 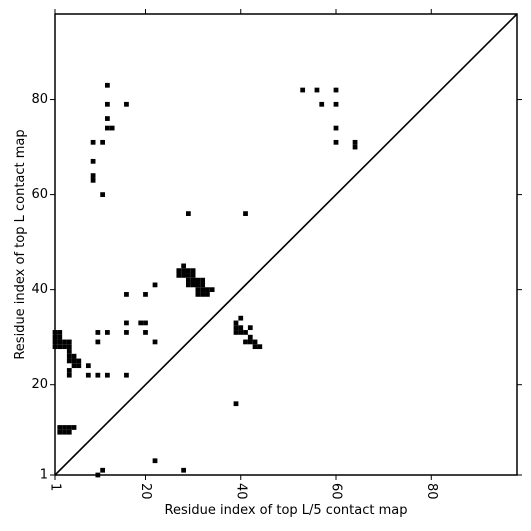 What do you see at coordinates (145, 491) in the screenshot?
I see `x-tick-label: 20` at bounding box center [145, 491].